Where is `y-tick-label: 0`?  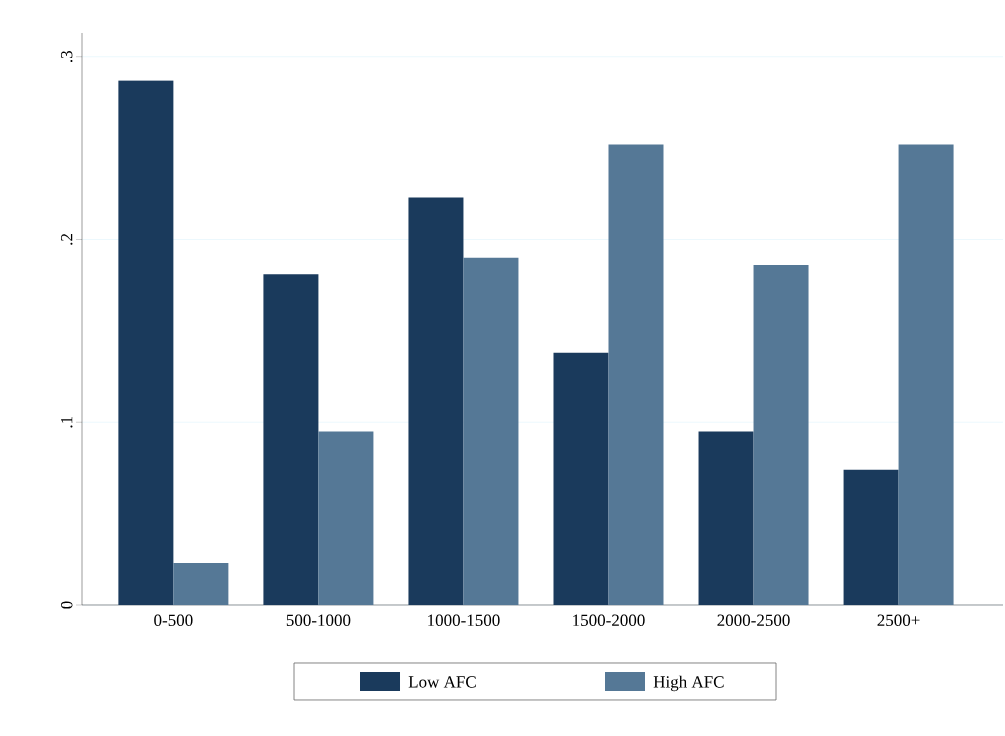
y-tick-label: 0 is located at coordinates (67, 605).